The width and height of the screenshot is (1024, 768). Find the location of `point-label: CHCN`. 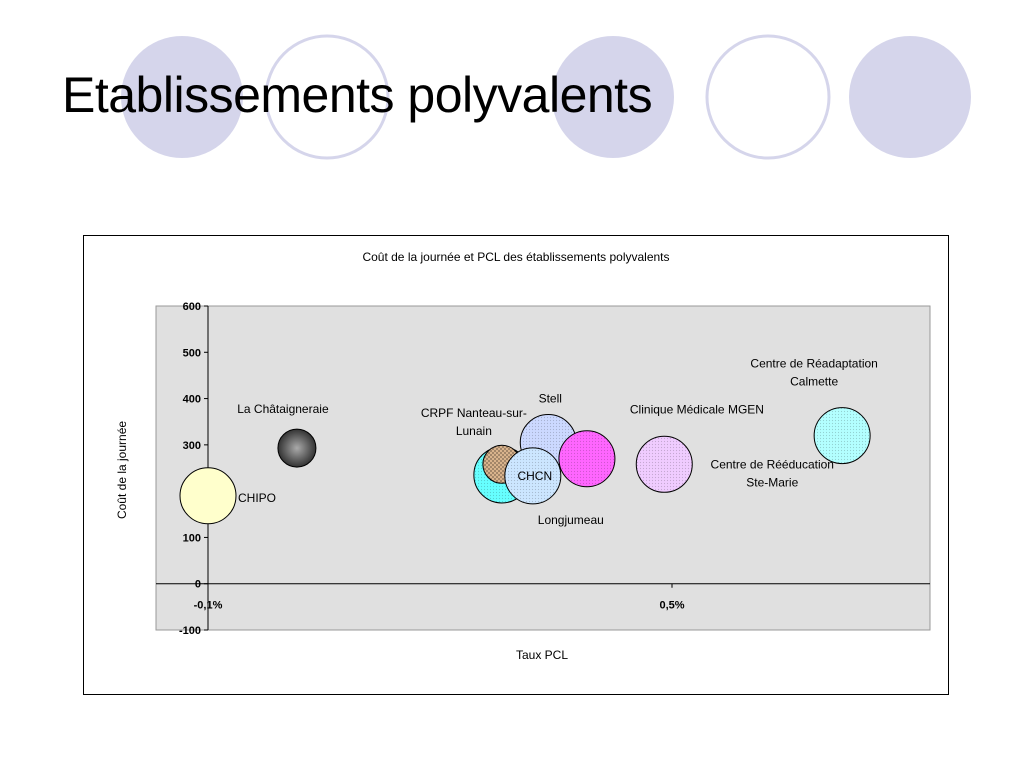

point-label: CHCN is located at coordinates (534, 476).